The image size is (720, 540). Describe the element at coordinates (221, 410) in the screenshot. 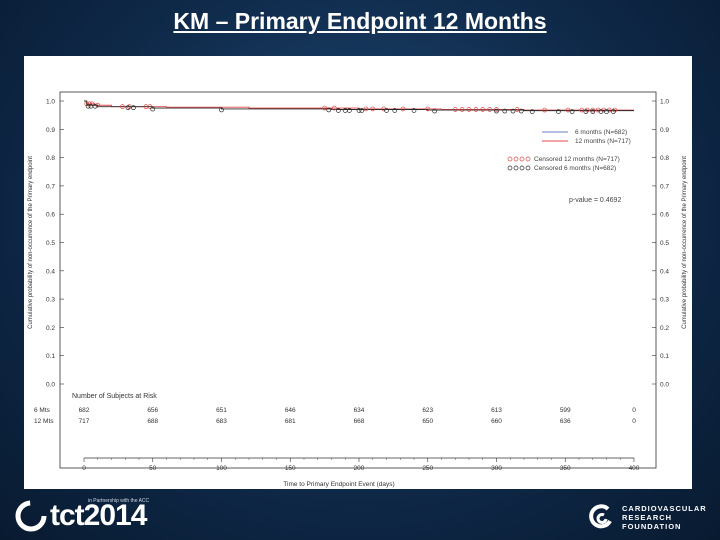

I see `risk-cell: 651` at that location.